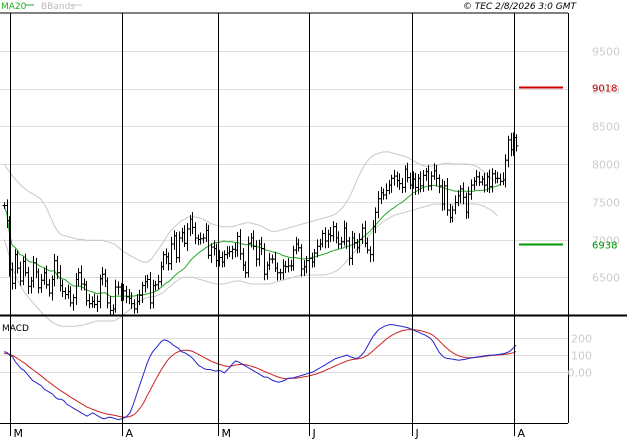 This screenshot has width=627, height=440. Describe the element at coordinates (14, 7) in the screenshot. I see `legend-ma20: MA20` at that location.